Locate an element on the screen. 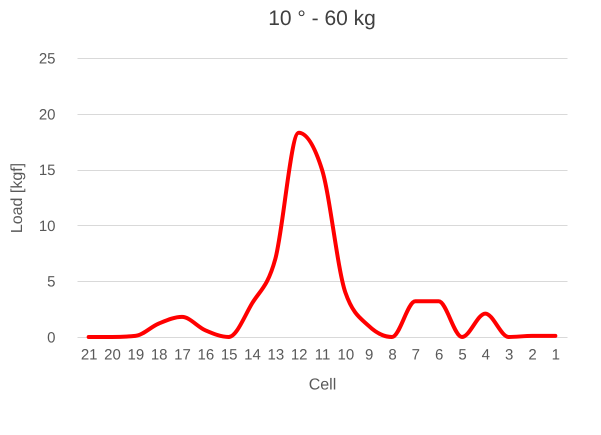 This screenshot has height=435, width=601. x-tick-label: 19 is located at coordinates (135, 355).